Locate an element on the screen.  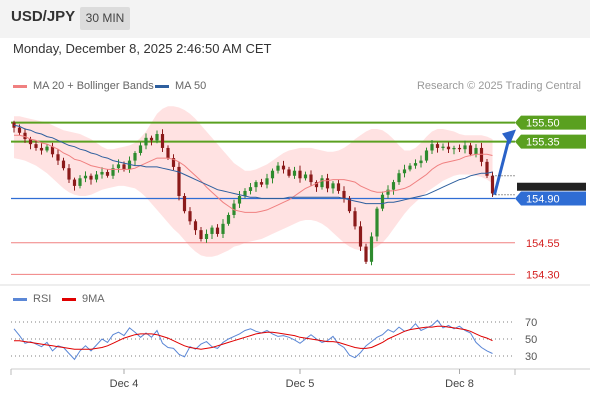
level-label: 155.35 is located at coordinates (543, 143).